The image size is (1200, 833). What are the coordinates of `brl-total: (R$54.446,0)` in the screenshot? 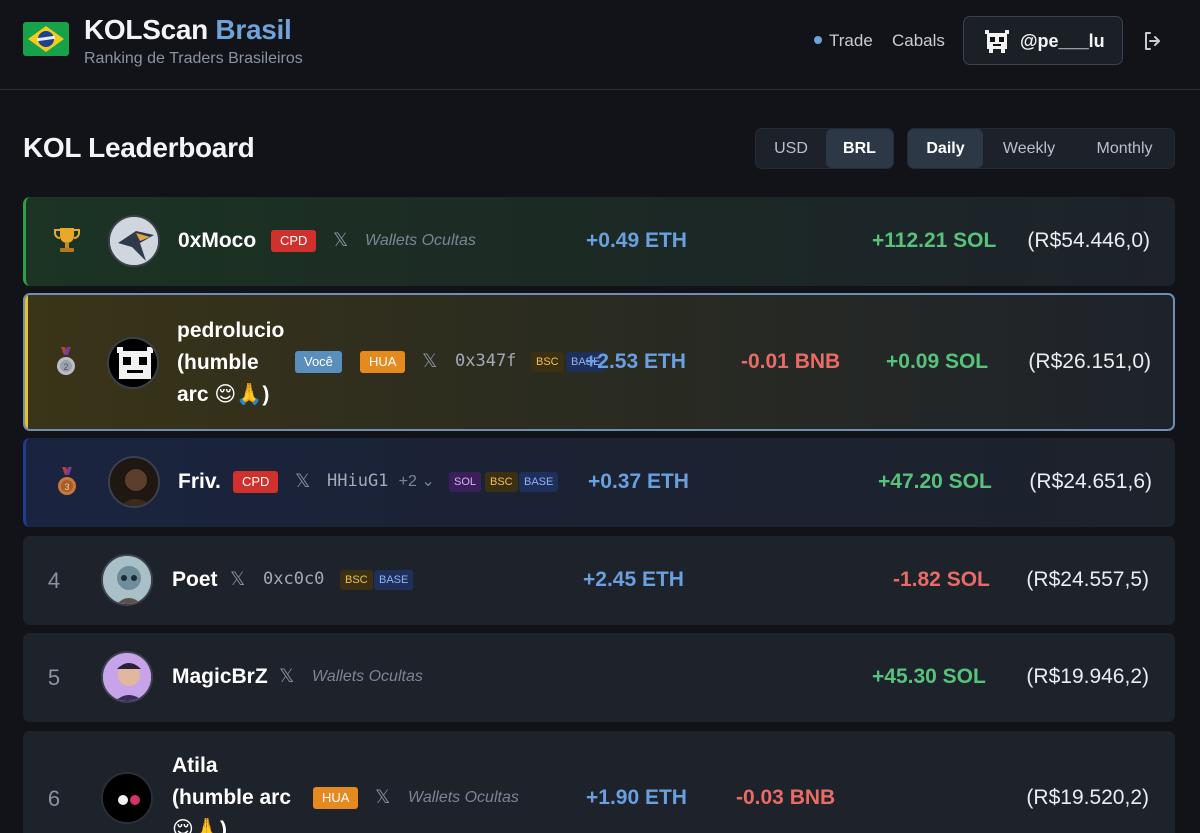 It's located at (1088, 240).